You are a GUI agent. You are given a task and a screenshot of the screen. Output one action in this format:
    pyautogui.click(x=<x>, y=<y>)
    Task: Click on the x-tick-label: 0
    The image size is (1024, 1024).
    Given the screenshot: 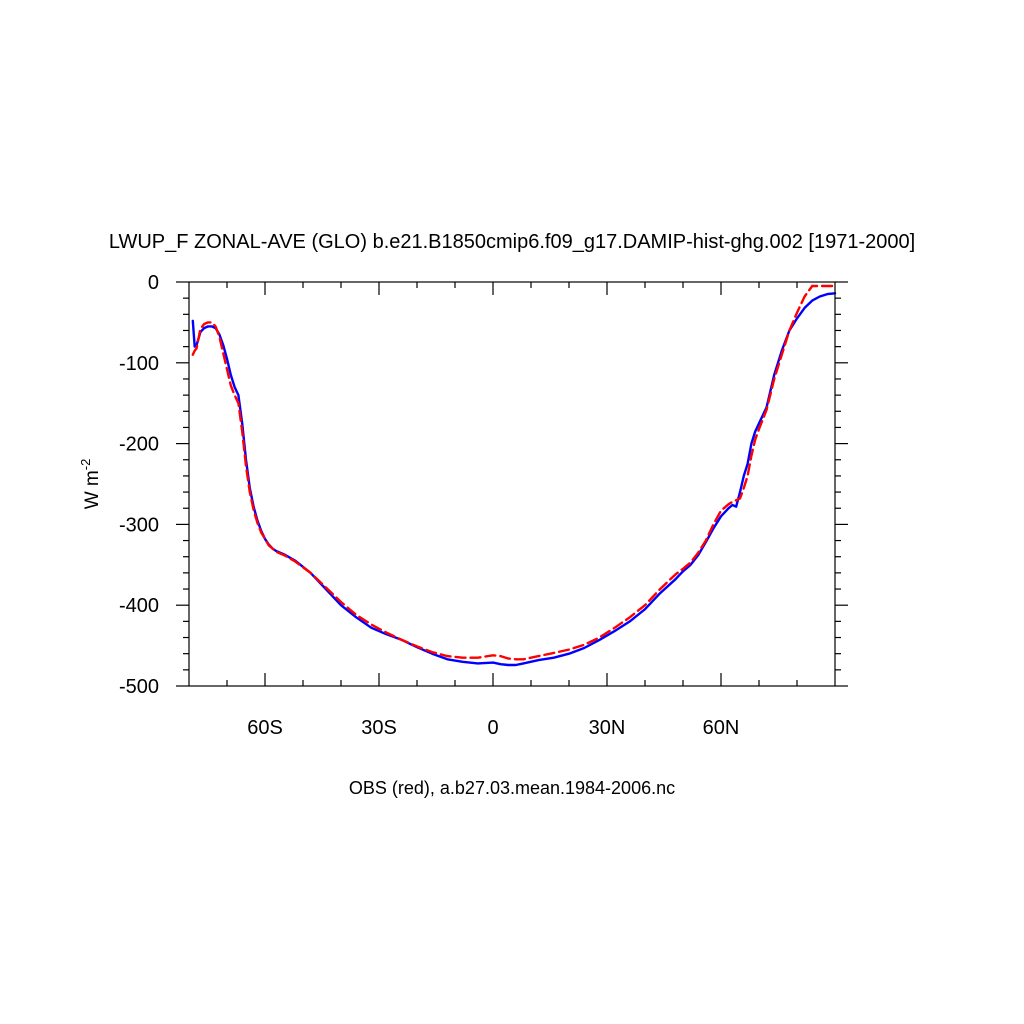 What is the action you would take?
    pyautogui.click(x=492, y=728)
    